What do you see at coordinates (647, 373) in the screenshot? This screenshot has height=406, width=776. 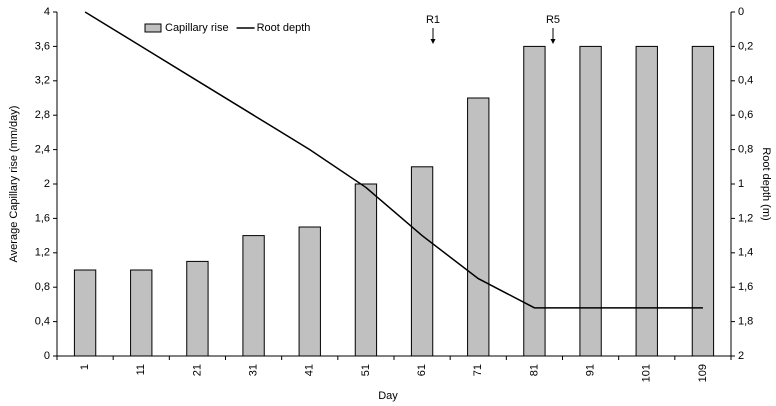 I see `x-tick-label: 101` at bounding box center [647, 373].